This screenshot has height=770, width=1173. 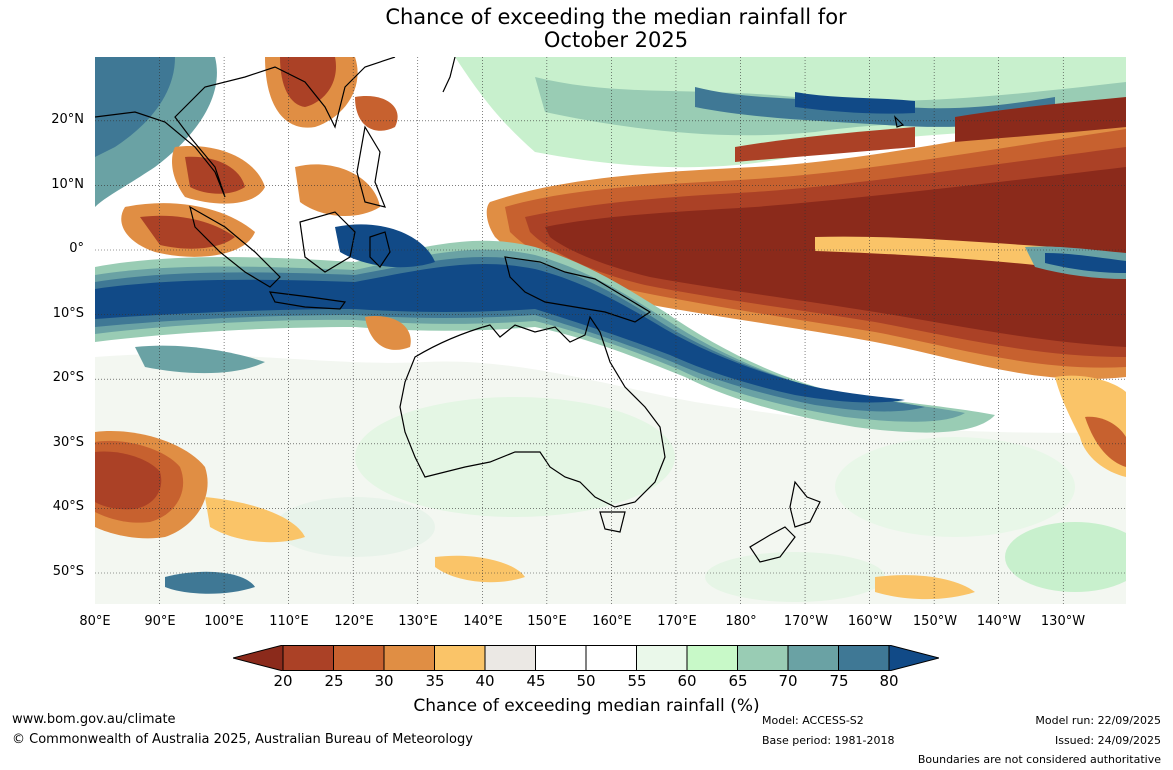 I want to click on australia-coastline, so click(x=532, y=411).